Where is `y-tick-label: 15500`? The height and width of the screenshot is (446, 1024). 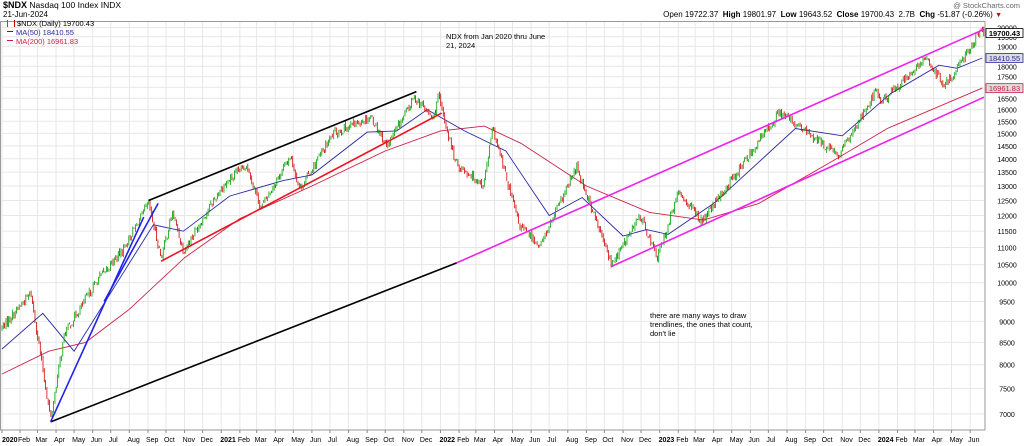
y-tick-label: 15500 is located at coordinates (1007, 122).